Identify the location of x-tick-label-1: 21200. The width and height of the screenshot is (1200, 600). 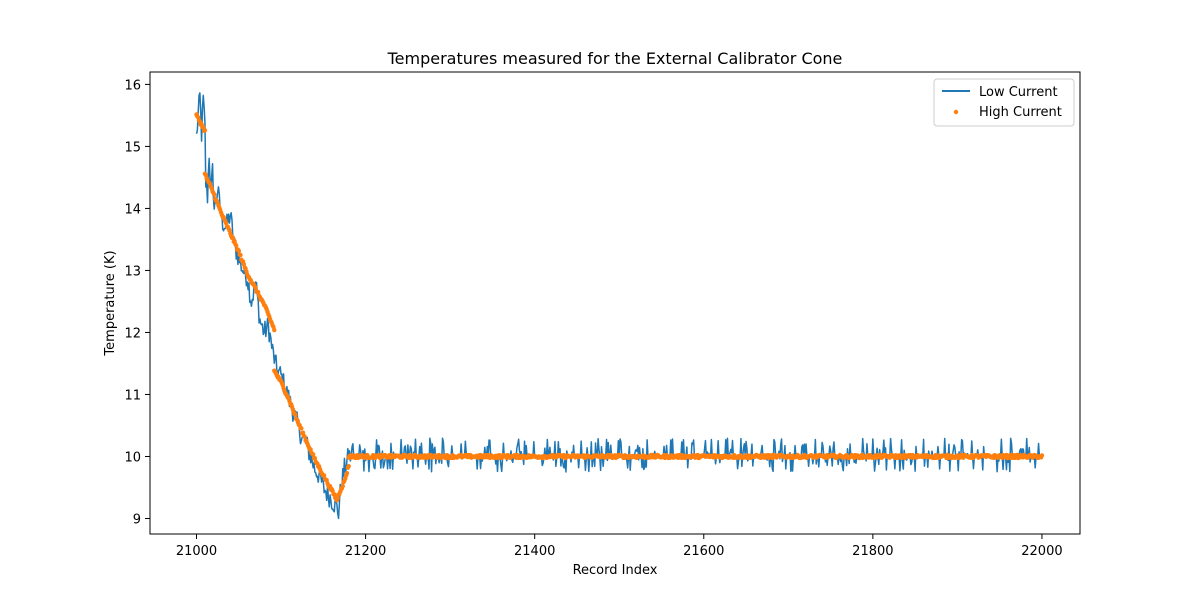
(365, 551).